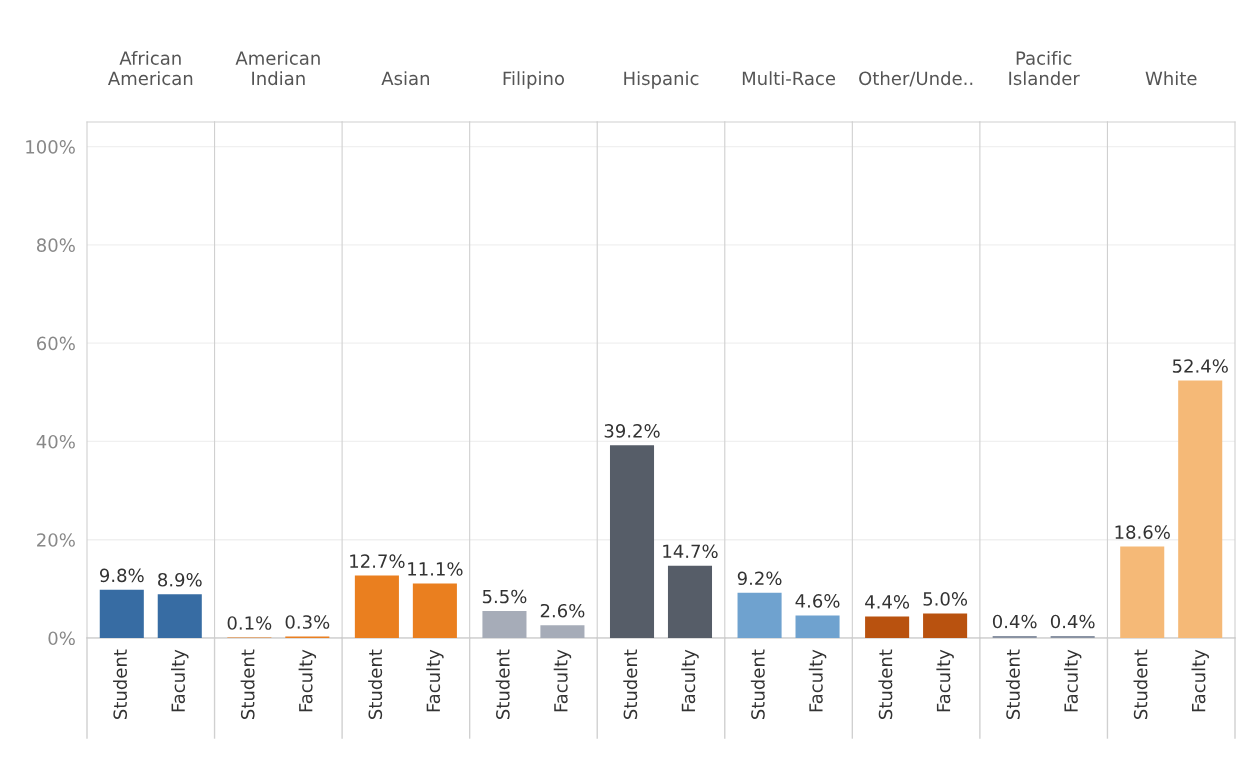  What do you see at coordinates (632, 431) in the screenshot?
I see `data-label: 39.2%` at bounding box center [632, 431].